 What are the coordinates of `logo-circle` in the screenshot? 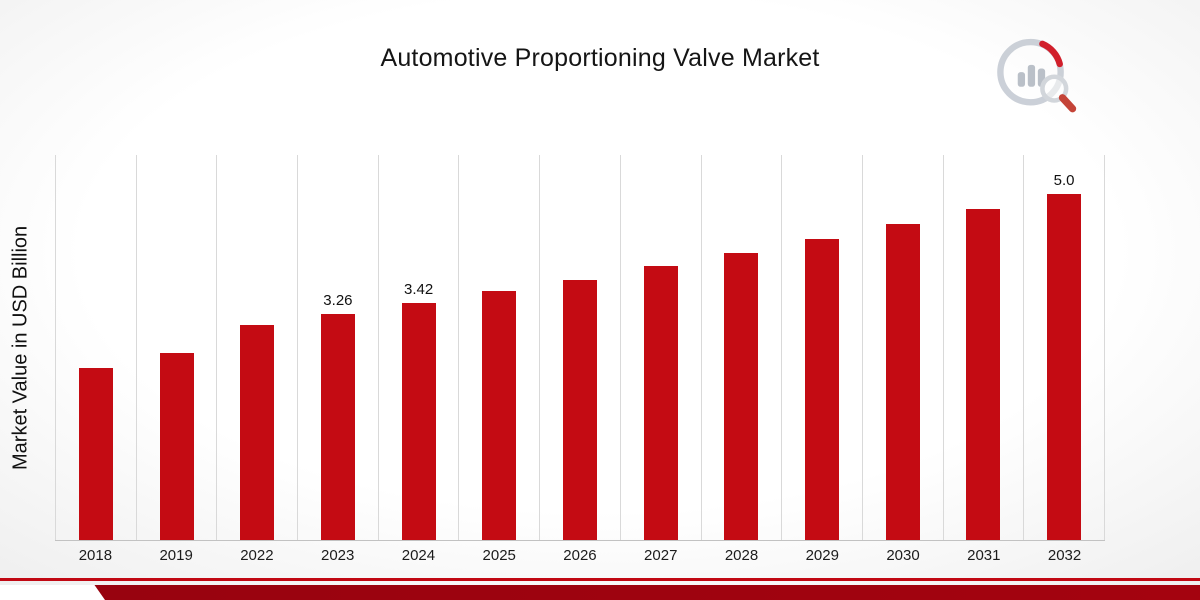 It's located at (1030, 72).